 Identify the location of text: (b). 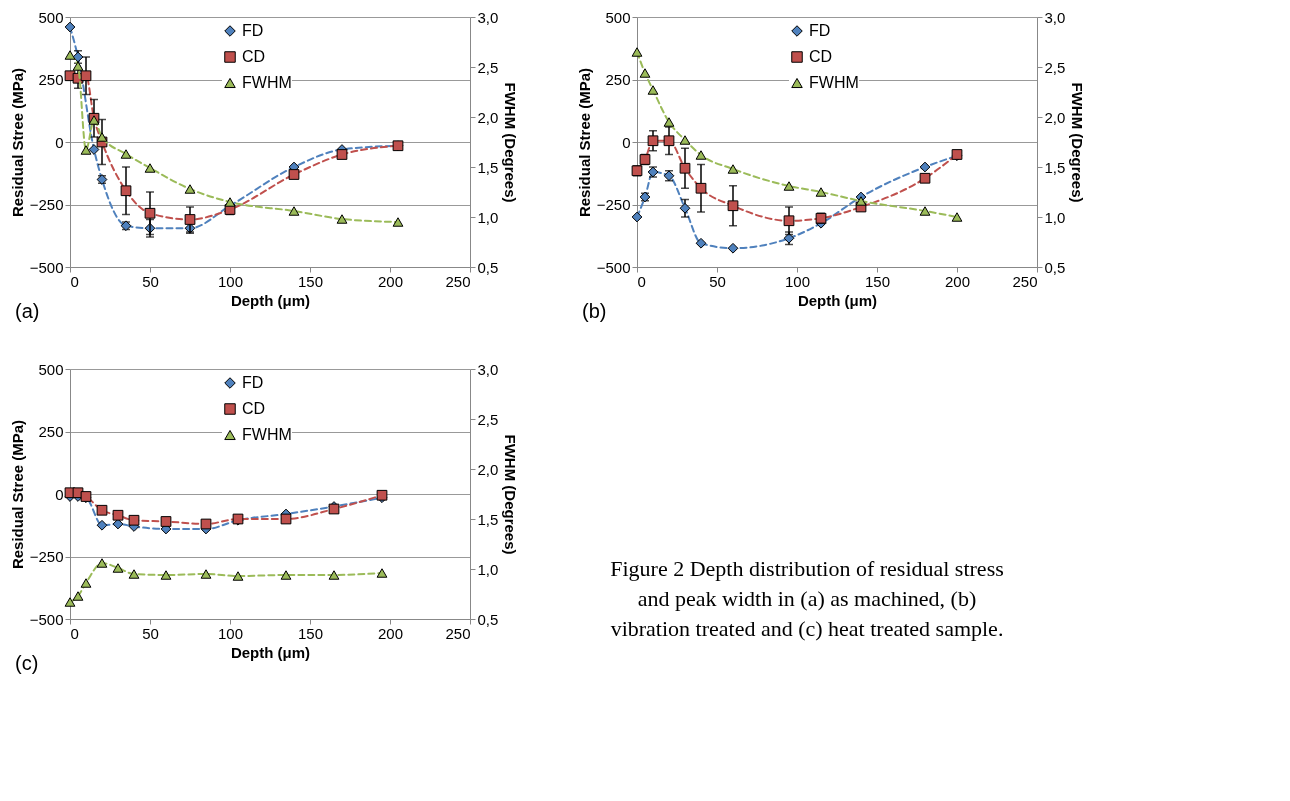
(594, 311).